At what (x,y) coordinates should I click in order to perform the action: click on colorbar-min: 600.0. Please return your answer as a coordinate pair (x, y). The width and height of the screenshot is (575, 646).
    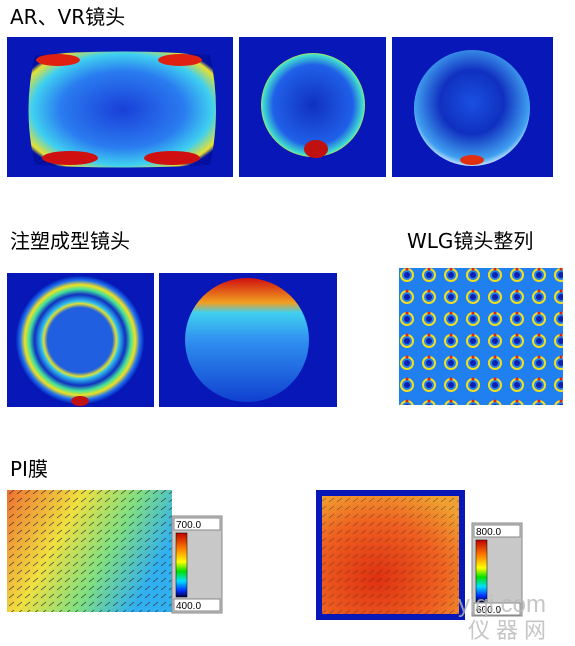
    Looking at the image, I should click on (488, 610).